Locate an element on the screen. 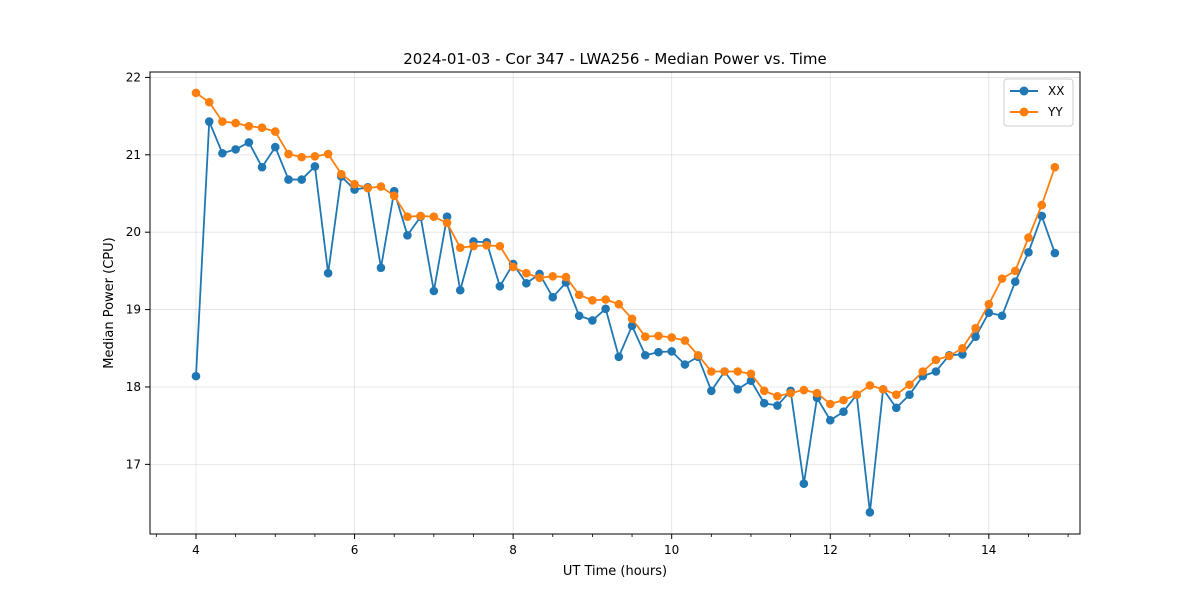  y-tick-label: 19 is located at coordinates (133, 310).